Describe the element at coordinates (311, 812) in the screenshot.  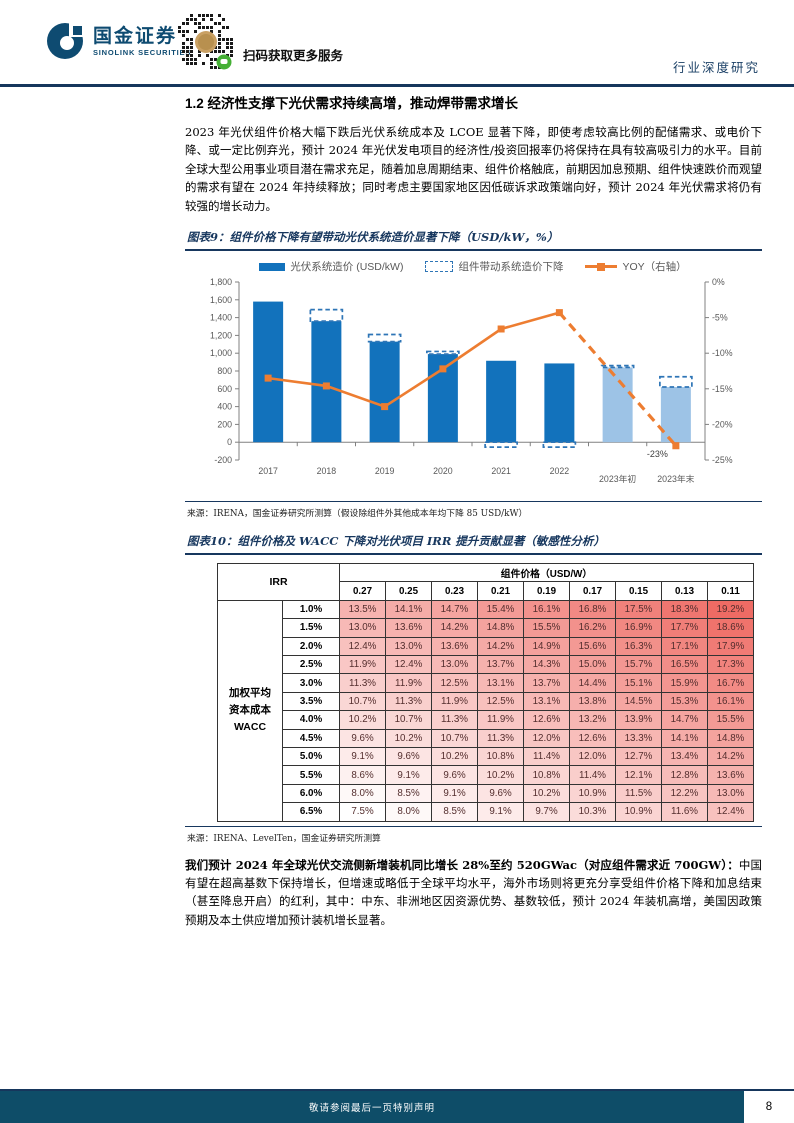
I see `wacc-header-cell: 6.5%` at that location.